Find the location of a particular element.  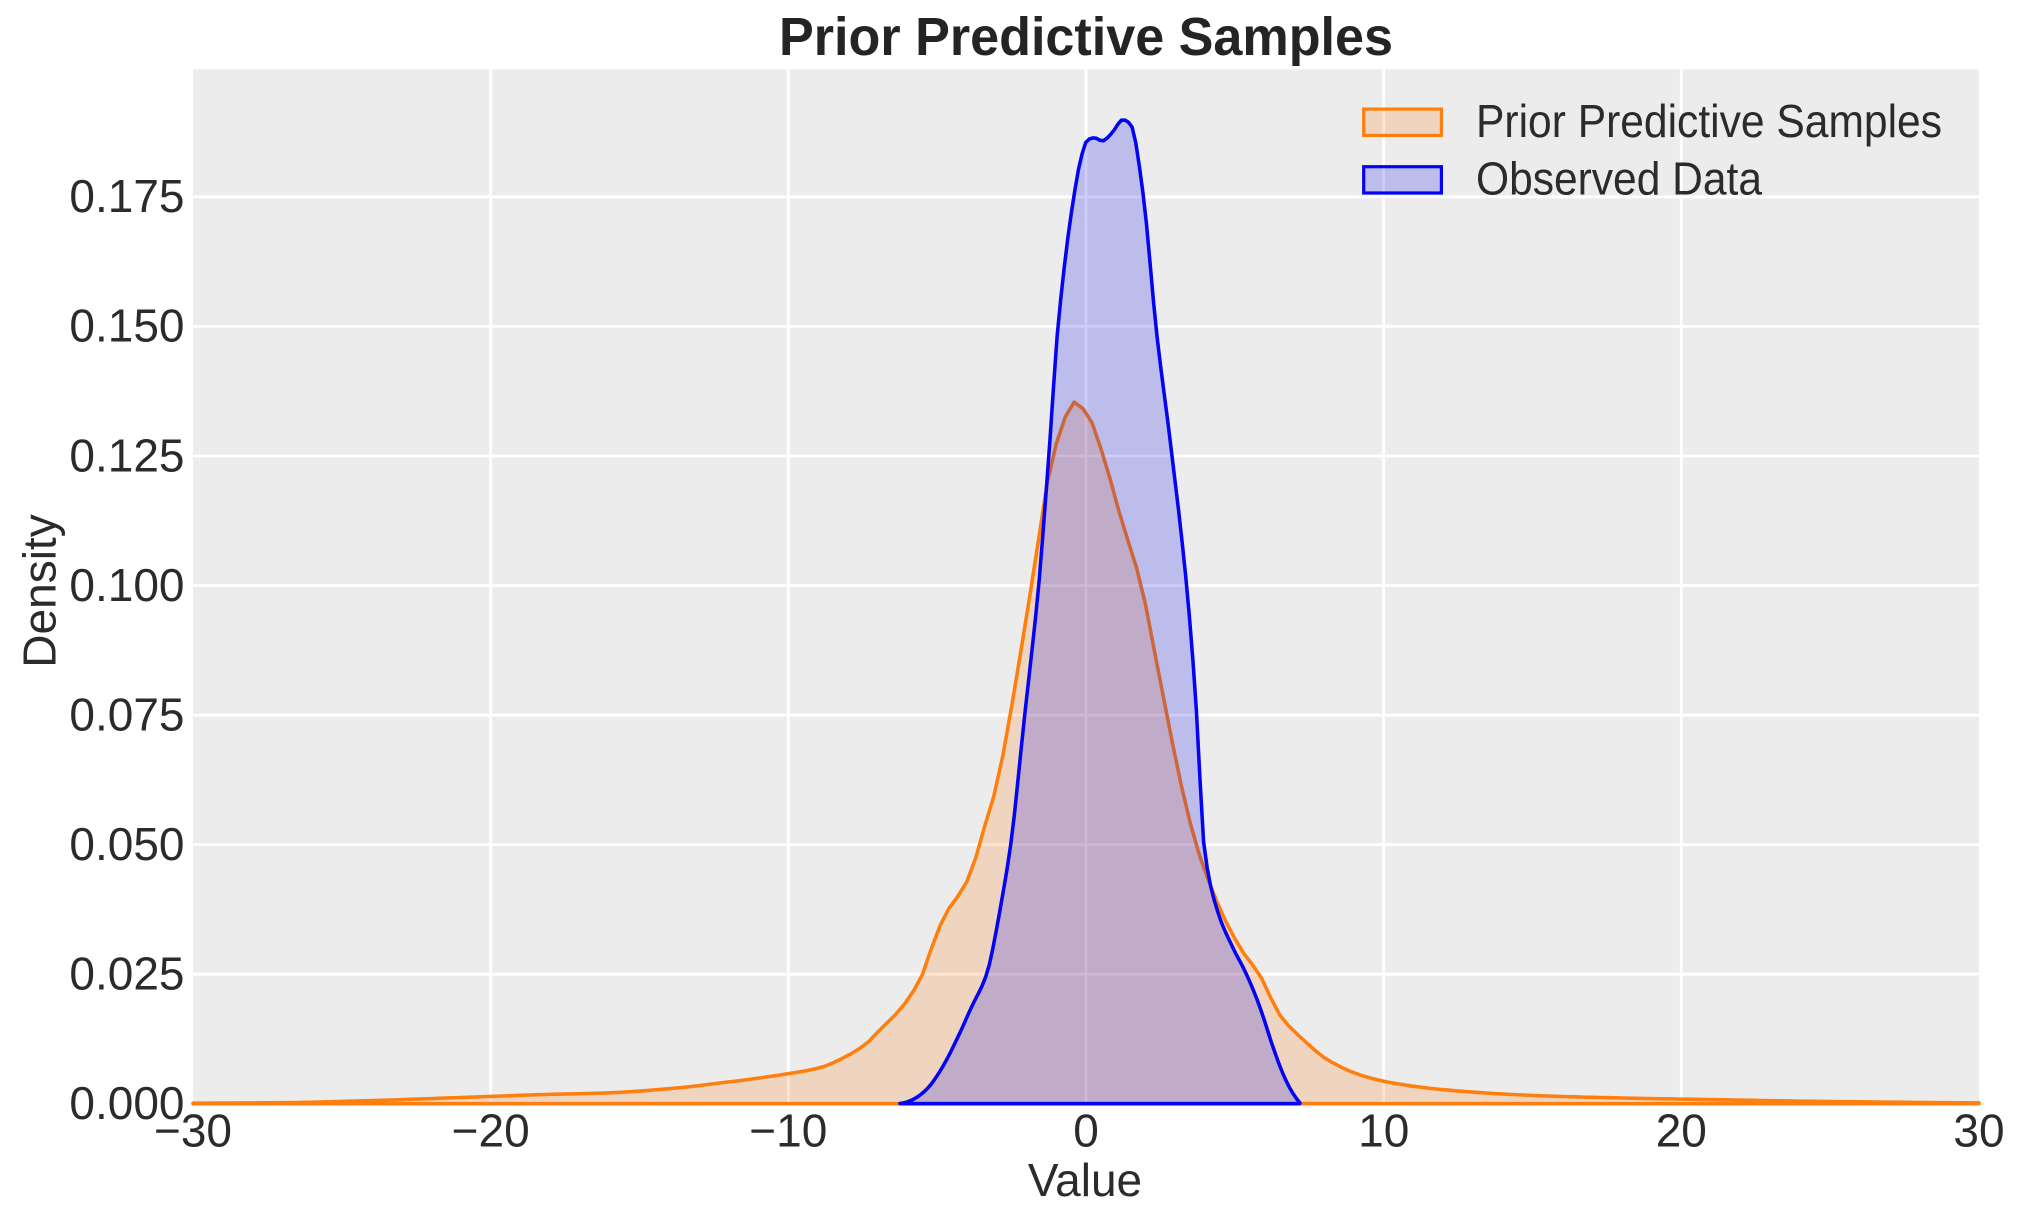

svg-text: 0.050 is located at coordinates (126, 844).